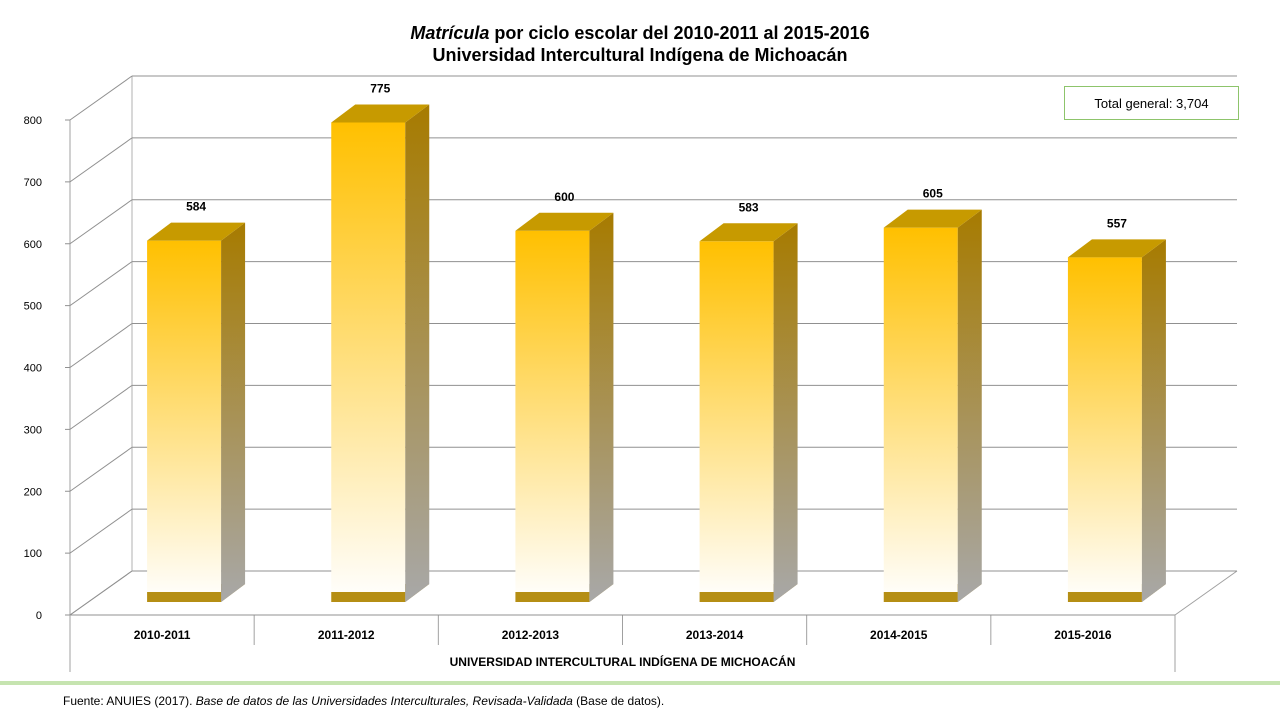  I want to click on x-tick-label: 2013-2014, so click(715, 635).